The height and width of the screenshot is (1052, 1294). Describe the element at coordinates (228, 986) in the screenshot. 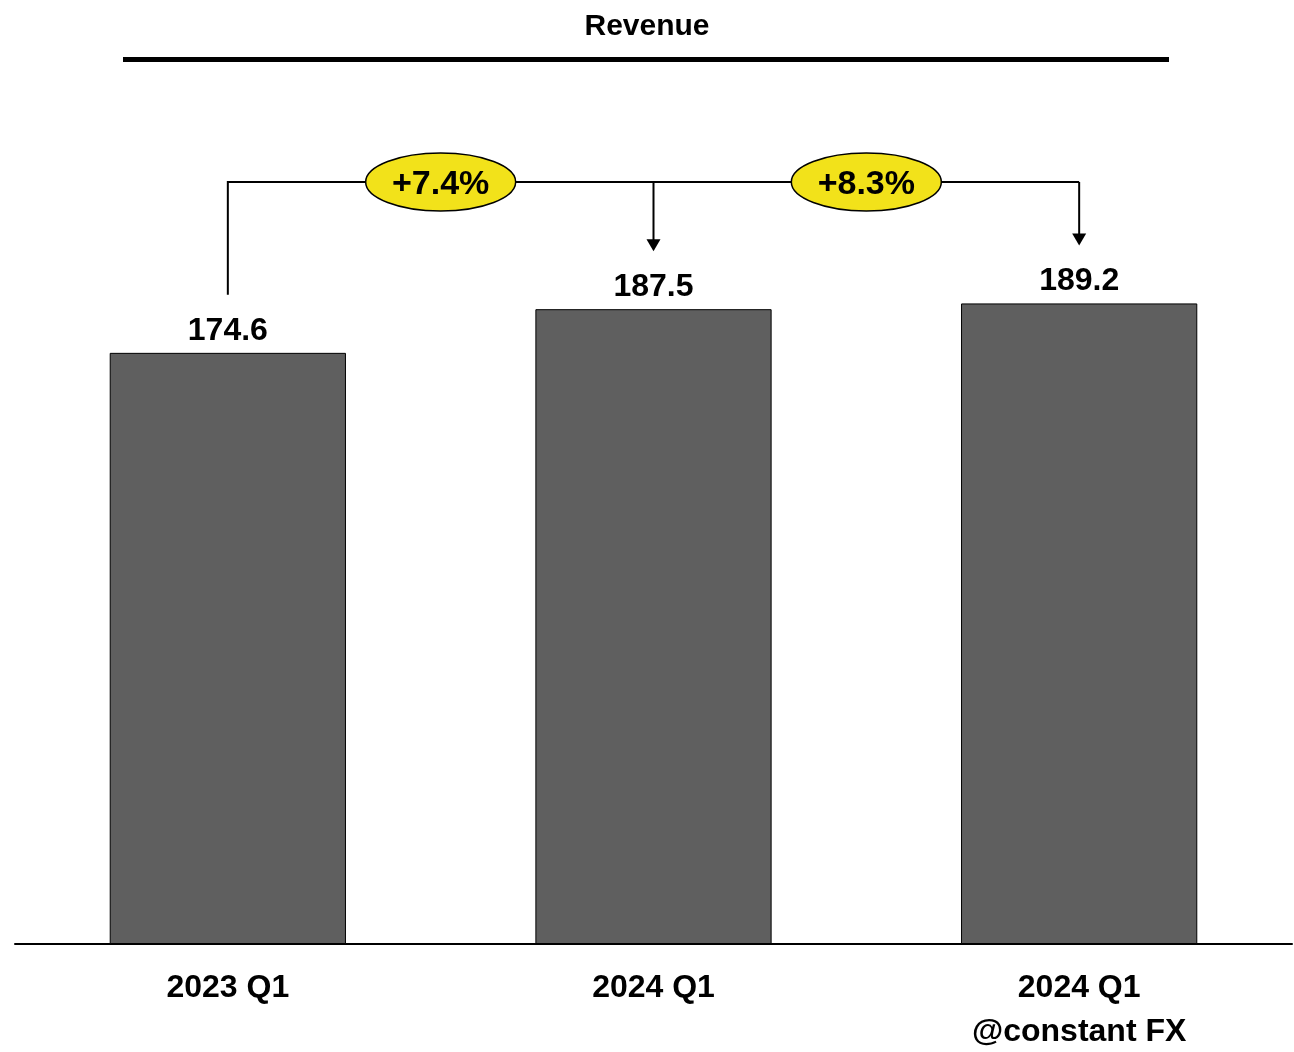

I see `x-tick-label: 2023 Q1` at that location.